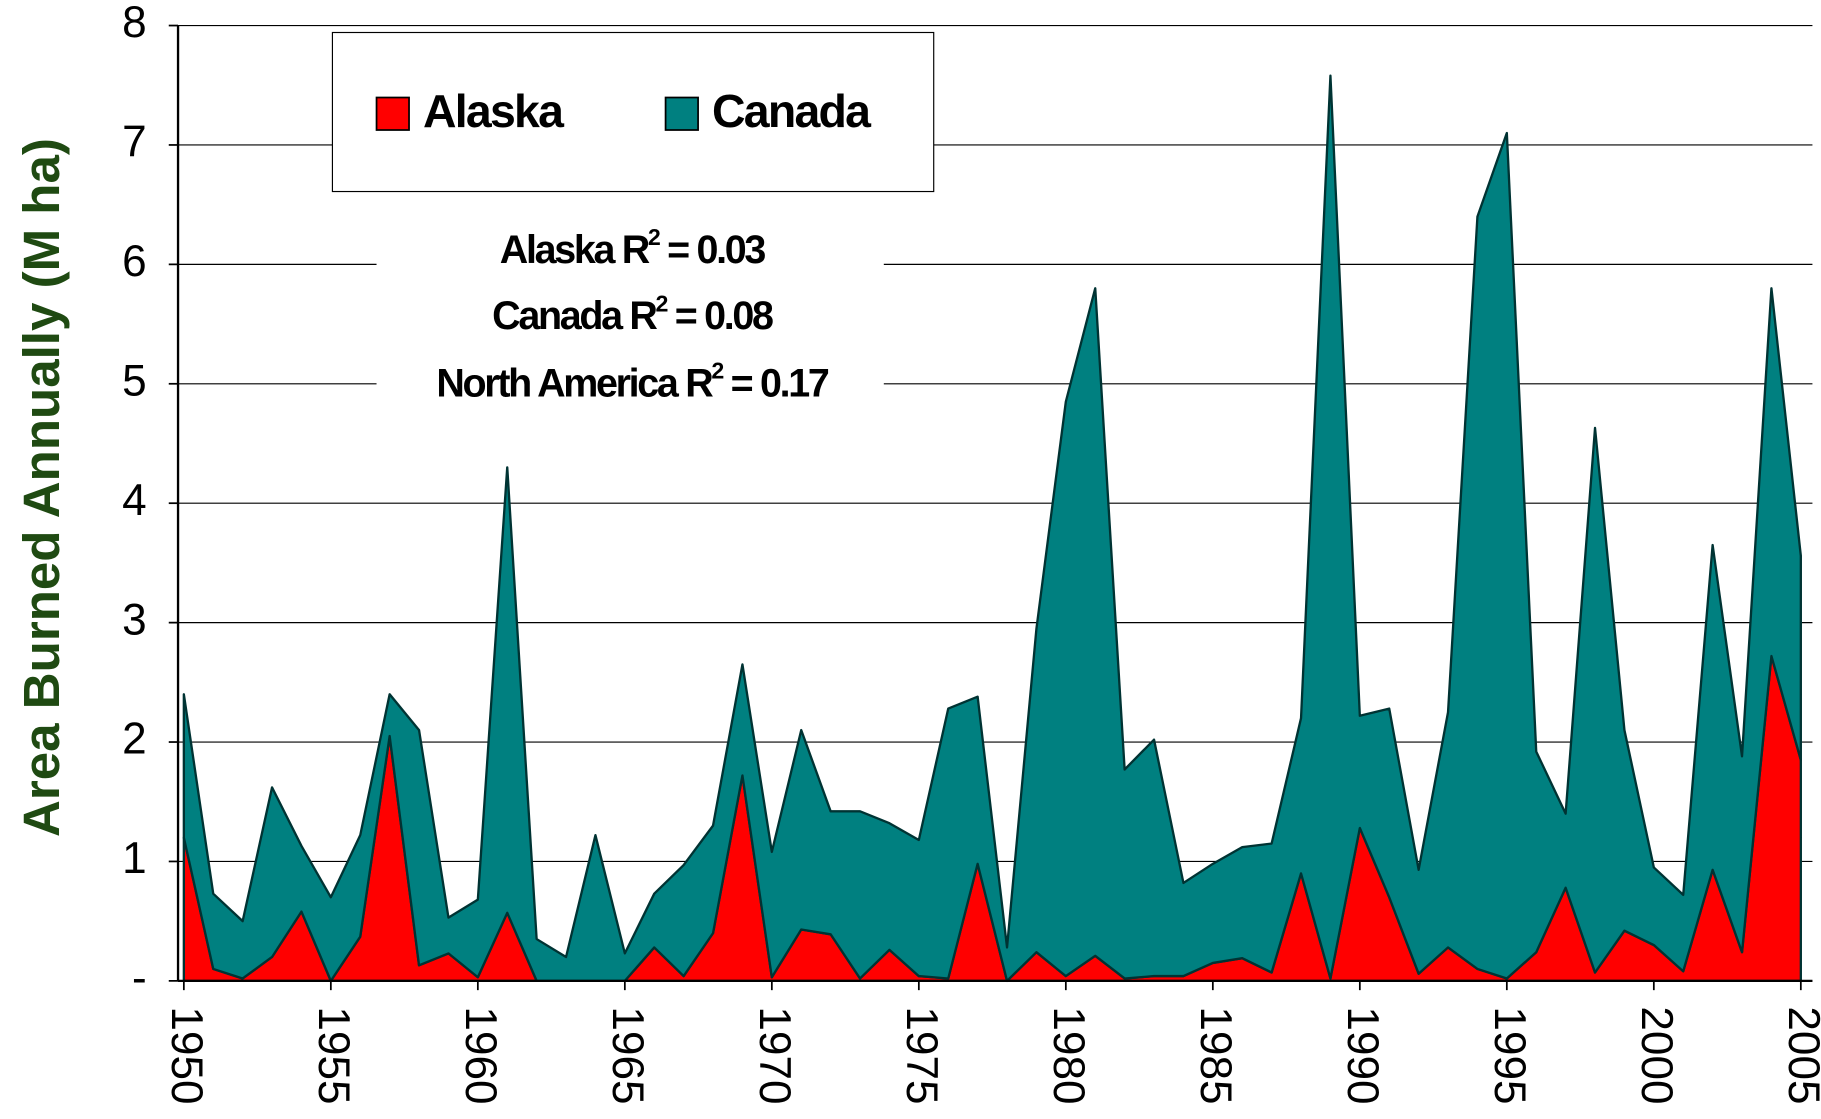 The image size is (1821, 1119). I want to click on x-tick-label: 1980, so click(1068, 1055).